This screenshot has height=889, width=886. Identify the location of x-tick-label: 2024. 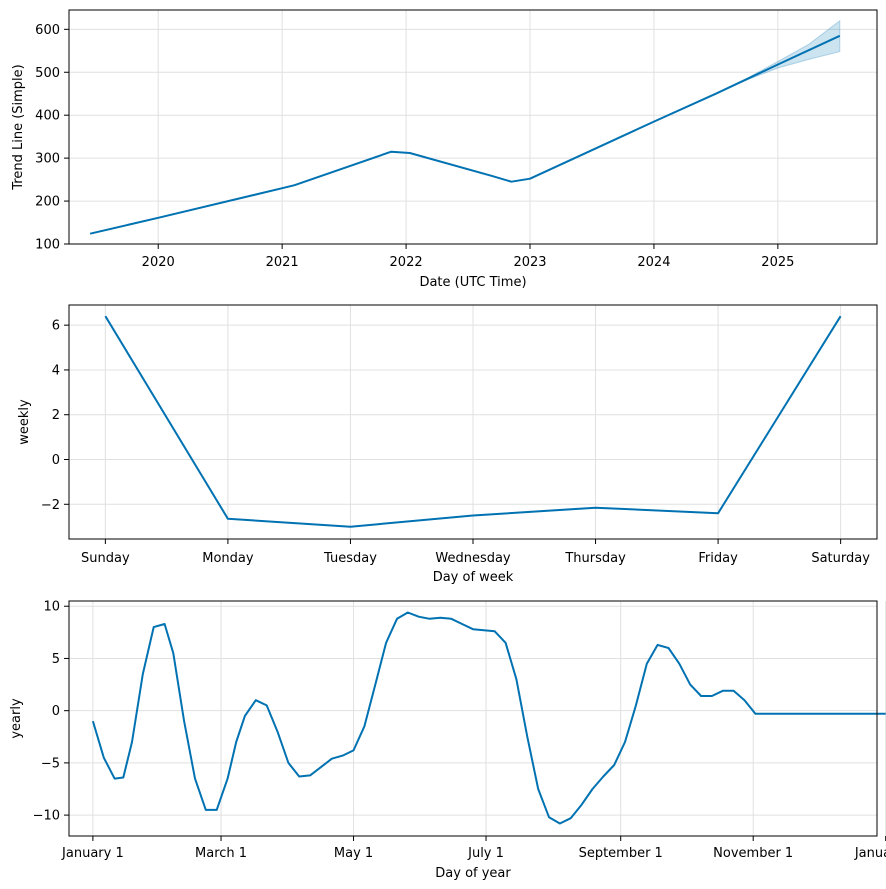
(653, 262).